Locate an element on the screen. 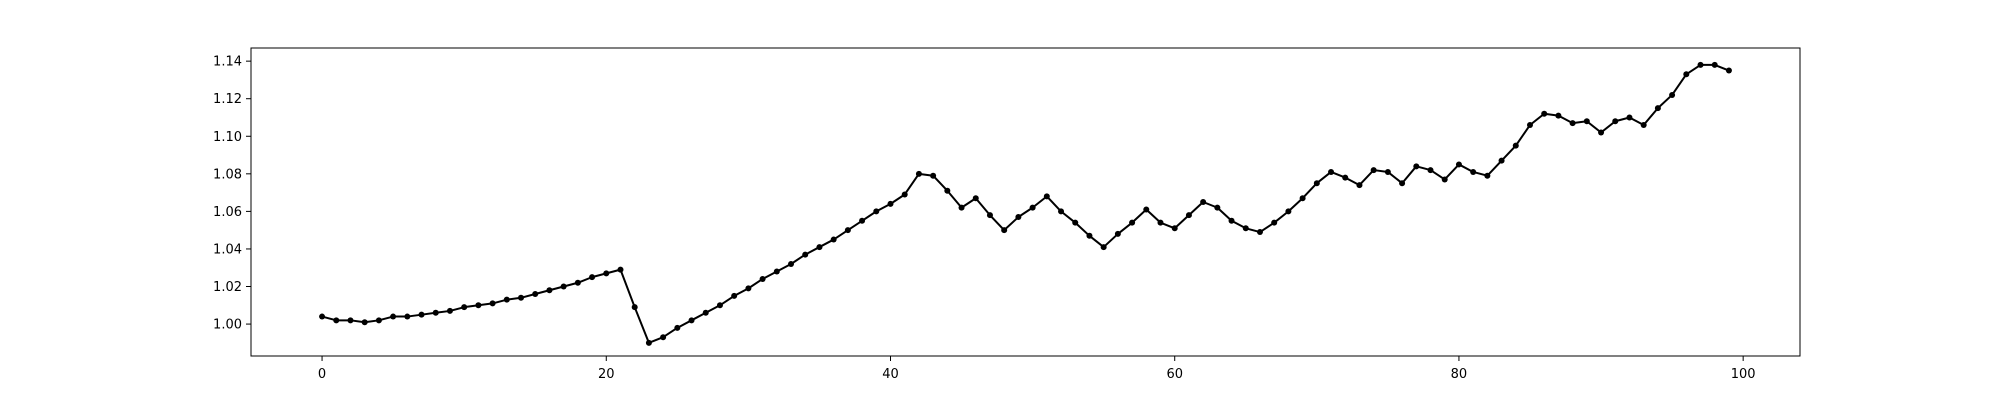 This screenshot has width=2000, height=400. y-tick-label: 1.02 is located at coordinates (227, 287).